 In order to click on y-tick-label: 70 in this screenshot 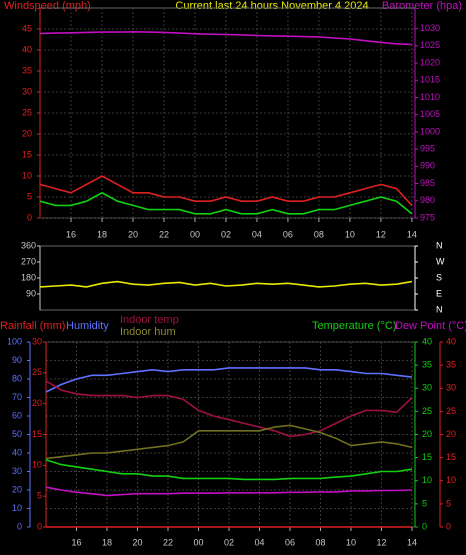, I will do `click(17, 397)`.